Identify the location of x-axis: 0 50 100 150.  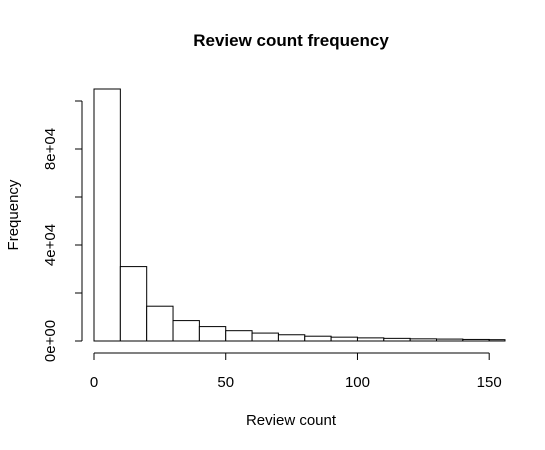
(296, 371).